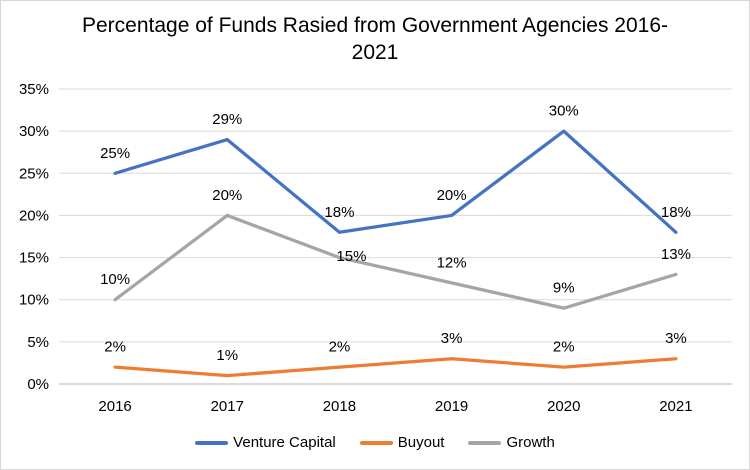 The width and height of the screenshot is (750, 470). Describe the element at coordinates (38, 342) in the screenshot. I see `y-axis-tick-label: 5%` at that location.